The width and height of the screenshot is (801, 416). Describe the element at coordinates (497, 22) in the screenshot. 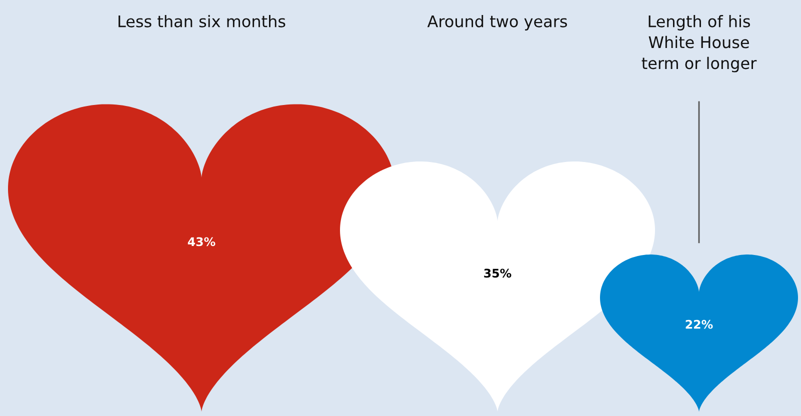

I see `category-label: Around two years` at that location.